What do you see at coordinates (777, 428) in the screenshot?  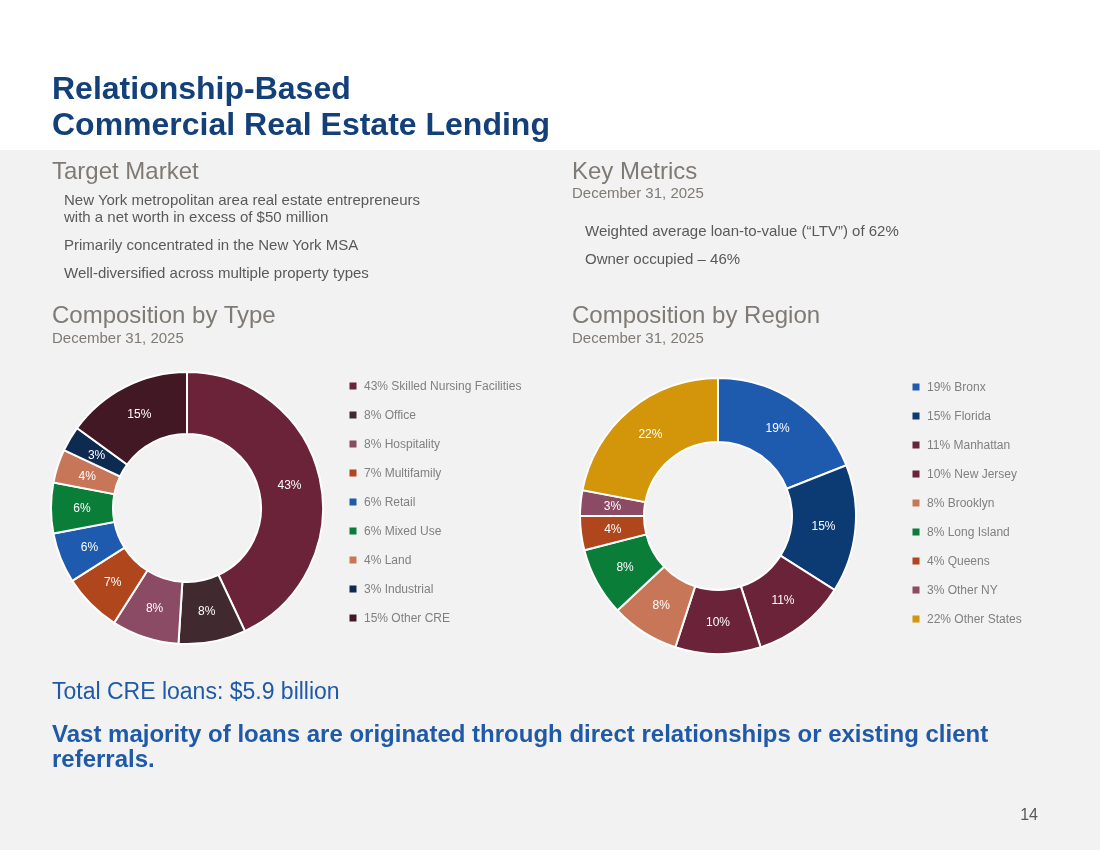 I see `data-label: 19%` at bounding box center [777, 428].